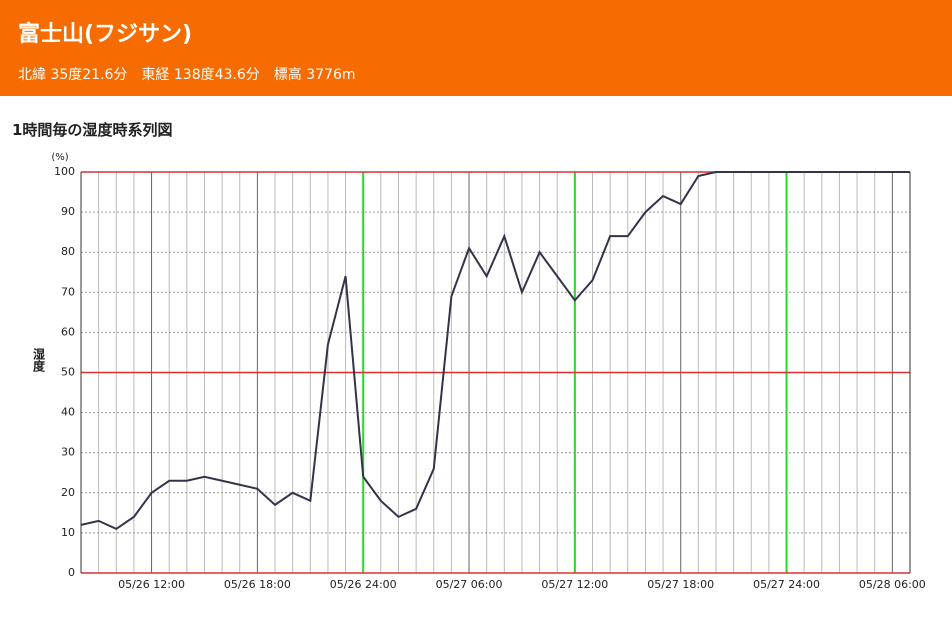  Describe the element at coordinates (92, 130) in the screenshot. I see `chart-title: 1時間毎の湿度時系列図` at that location.